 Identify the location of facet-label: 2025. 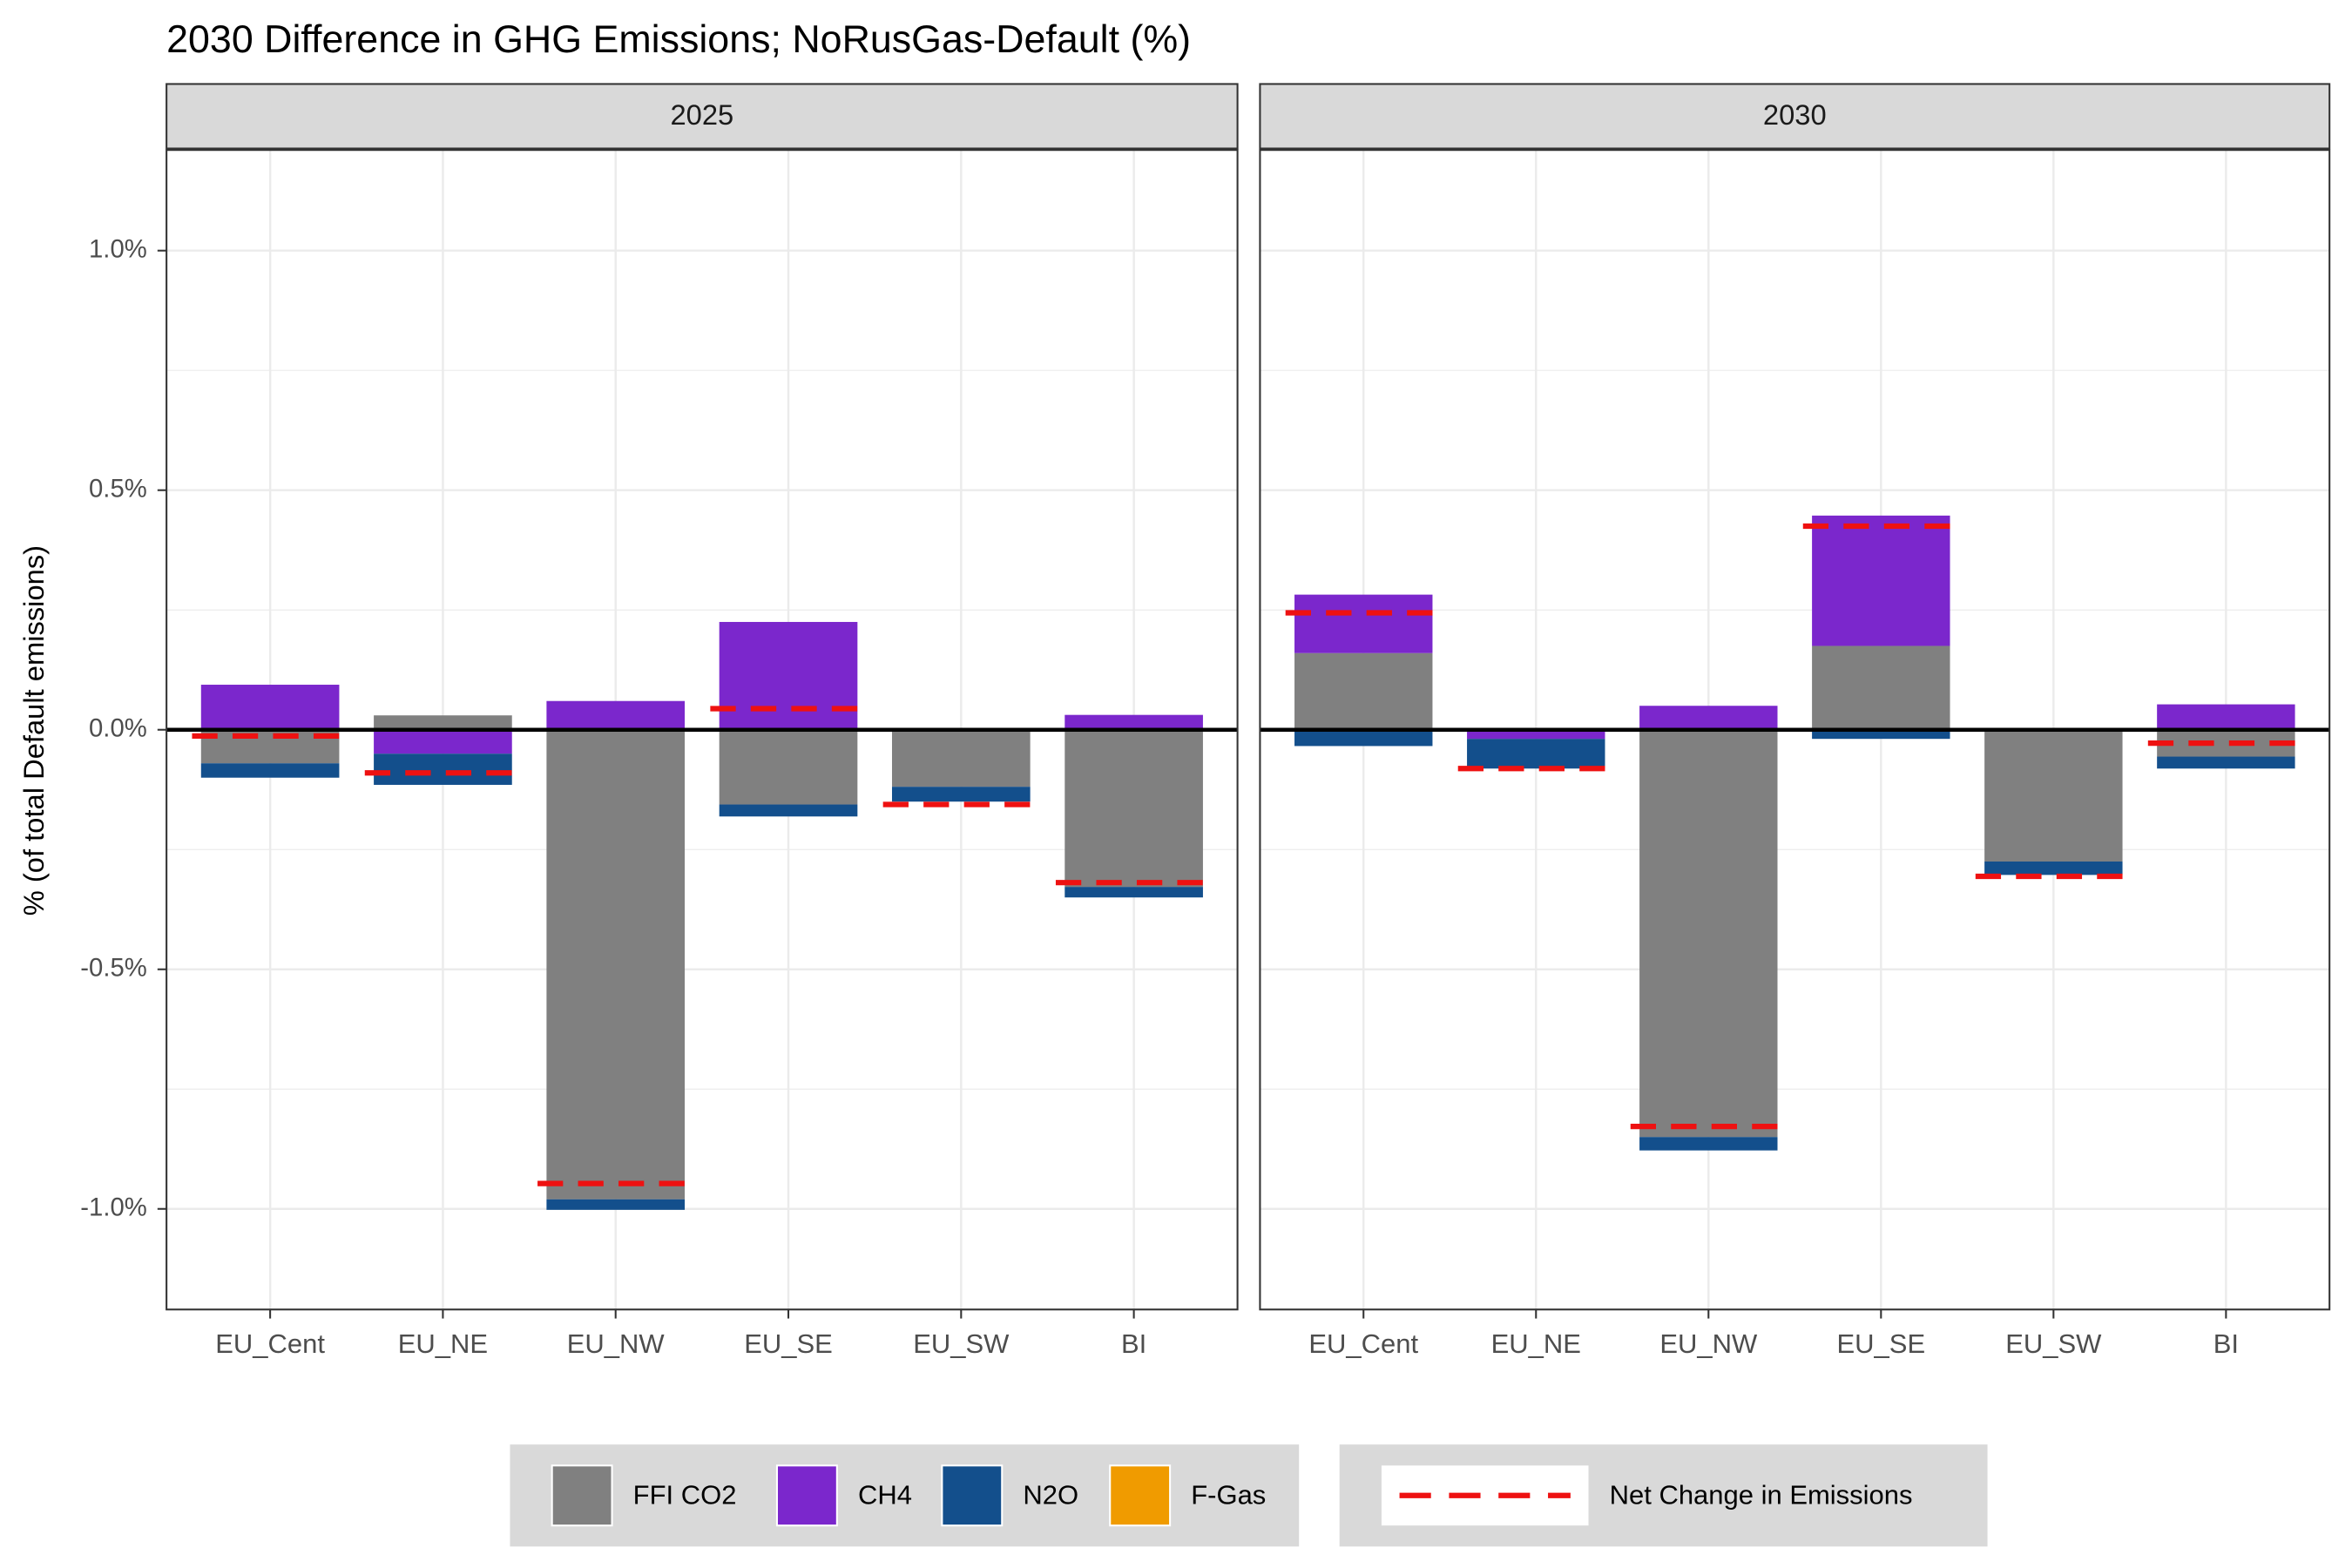
(702, 114).